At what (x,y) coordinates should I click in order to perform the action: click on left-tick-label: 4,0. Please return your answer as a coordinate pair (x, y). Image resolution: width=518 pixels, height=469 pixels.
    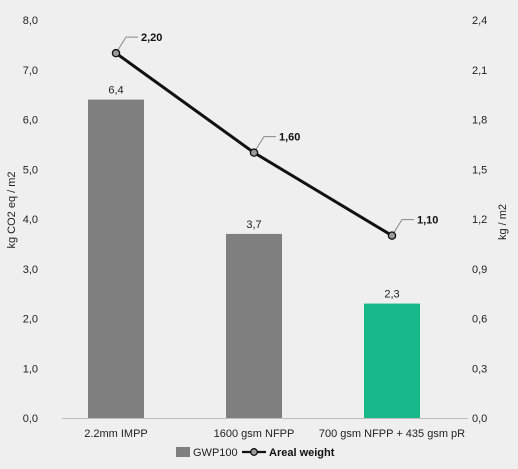
    Looking at the image, I should click on (30, 220).